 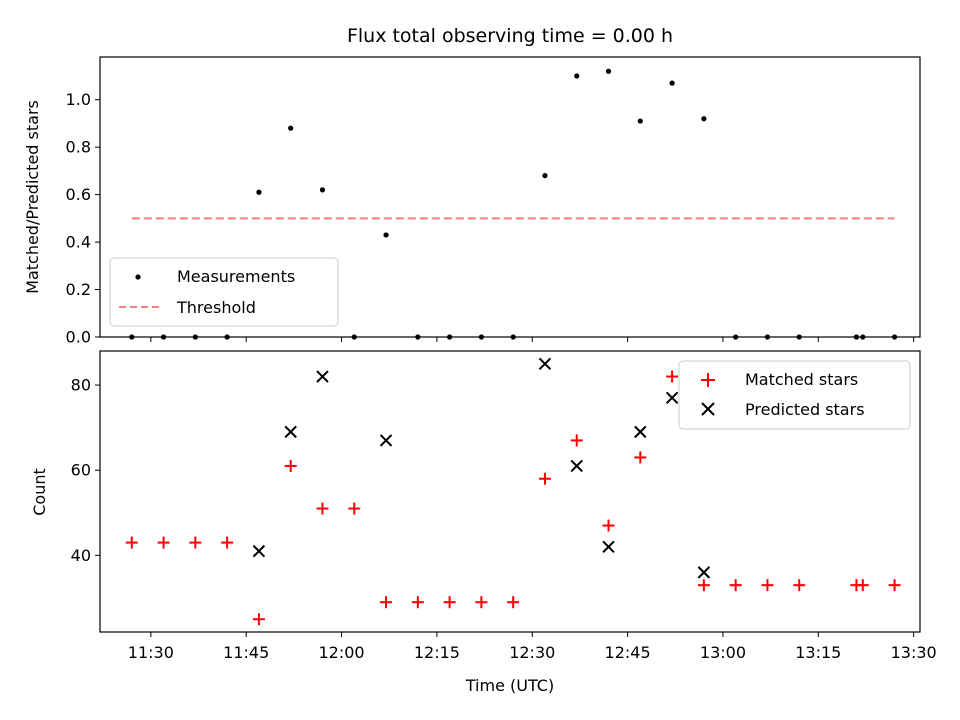 I want to click on ratio-y-tick-label-3: 0.6, so click(x=78, y=194).